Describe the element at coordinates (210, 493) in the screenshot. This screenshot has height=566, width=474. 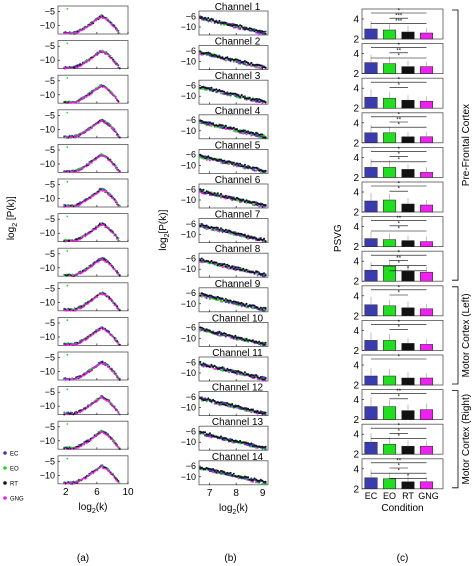
I see `x-tick-label: 7` at that location.